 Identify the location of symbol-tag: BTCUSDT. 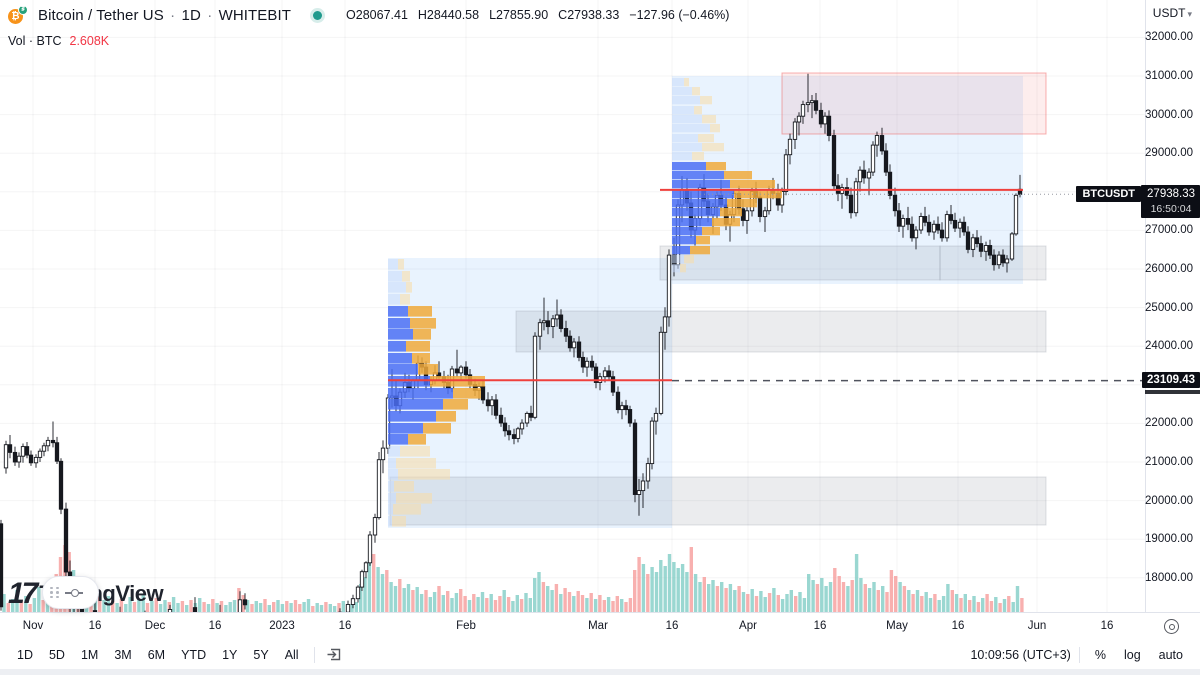
(1109, 194).